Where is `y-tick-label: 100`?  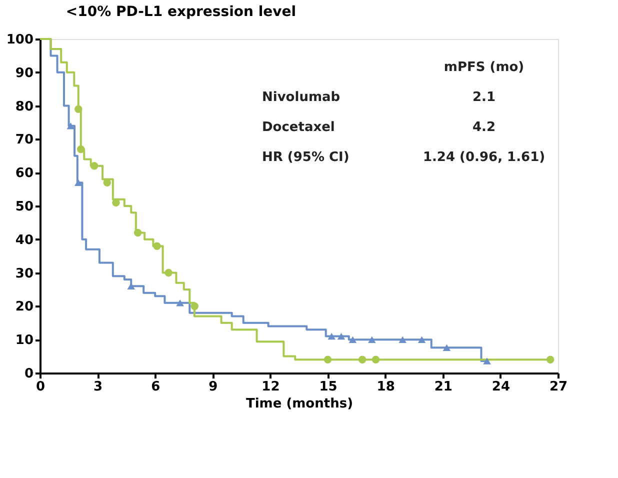
y-tick-label: 100 is located at coordinates (20, 40).